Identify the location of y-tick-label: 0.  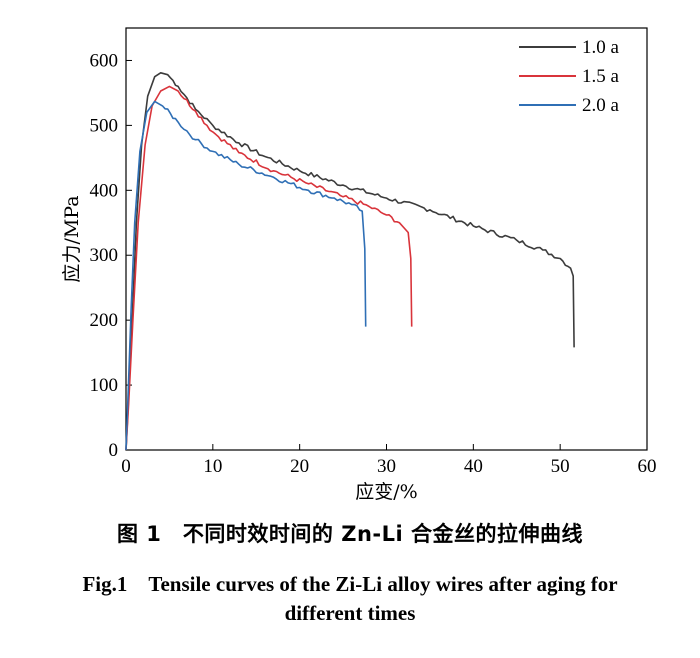
(114, 450).